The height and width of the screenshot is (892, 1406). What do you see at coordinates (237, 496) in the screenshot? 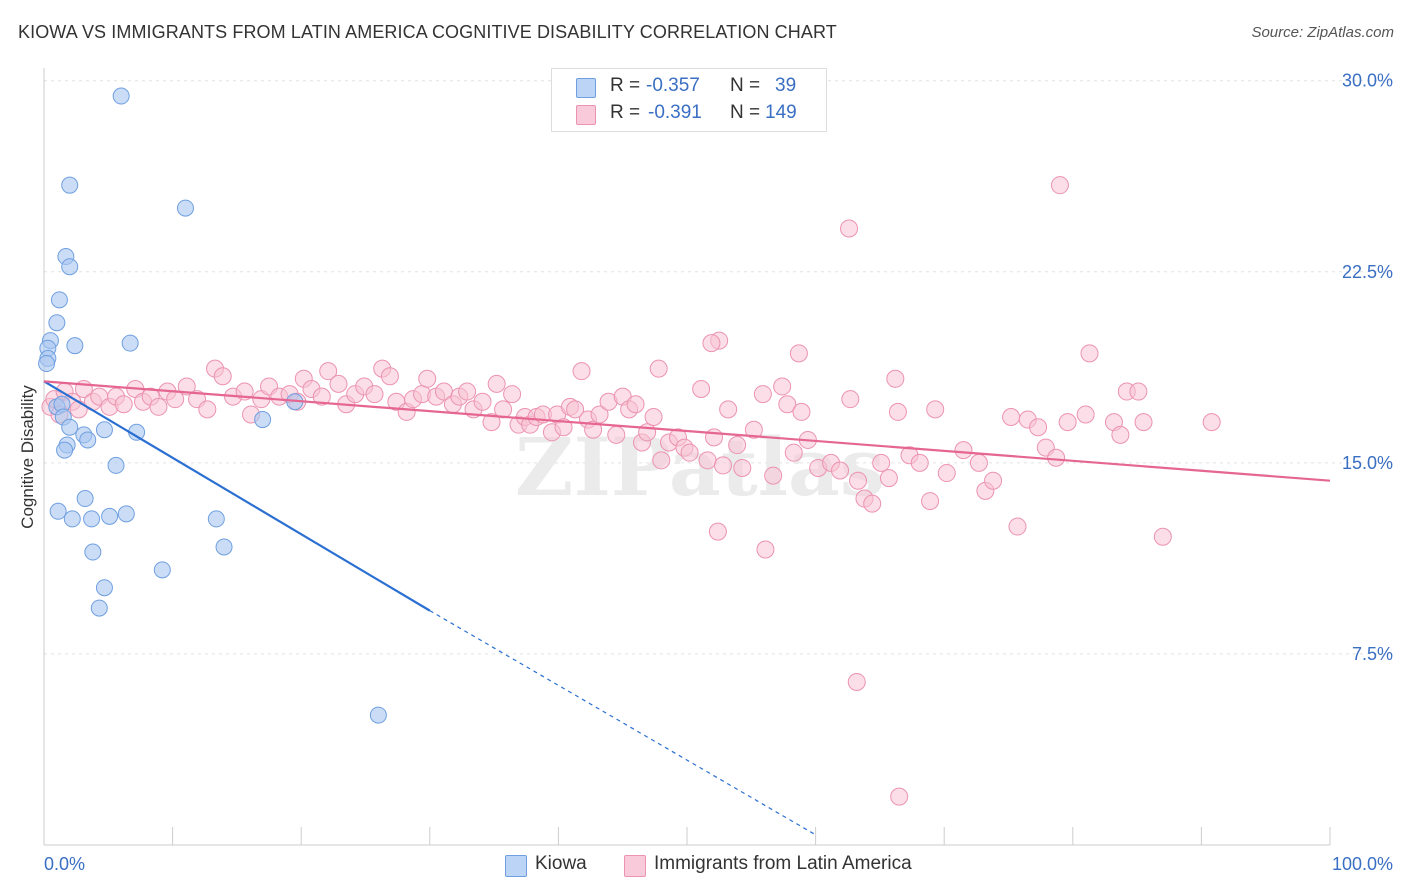
I see `trend-line-kiowa` at bounding box center [237, 496].